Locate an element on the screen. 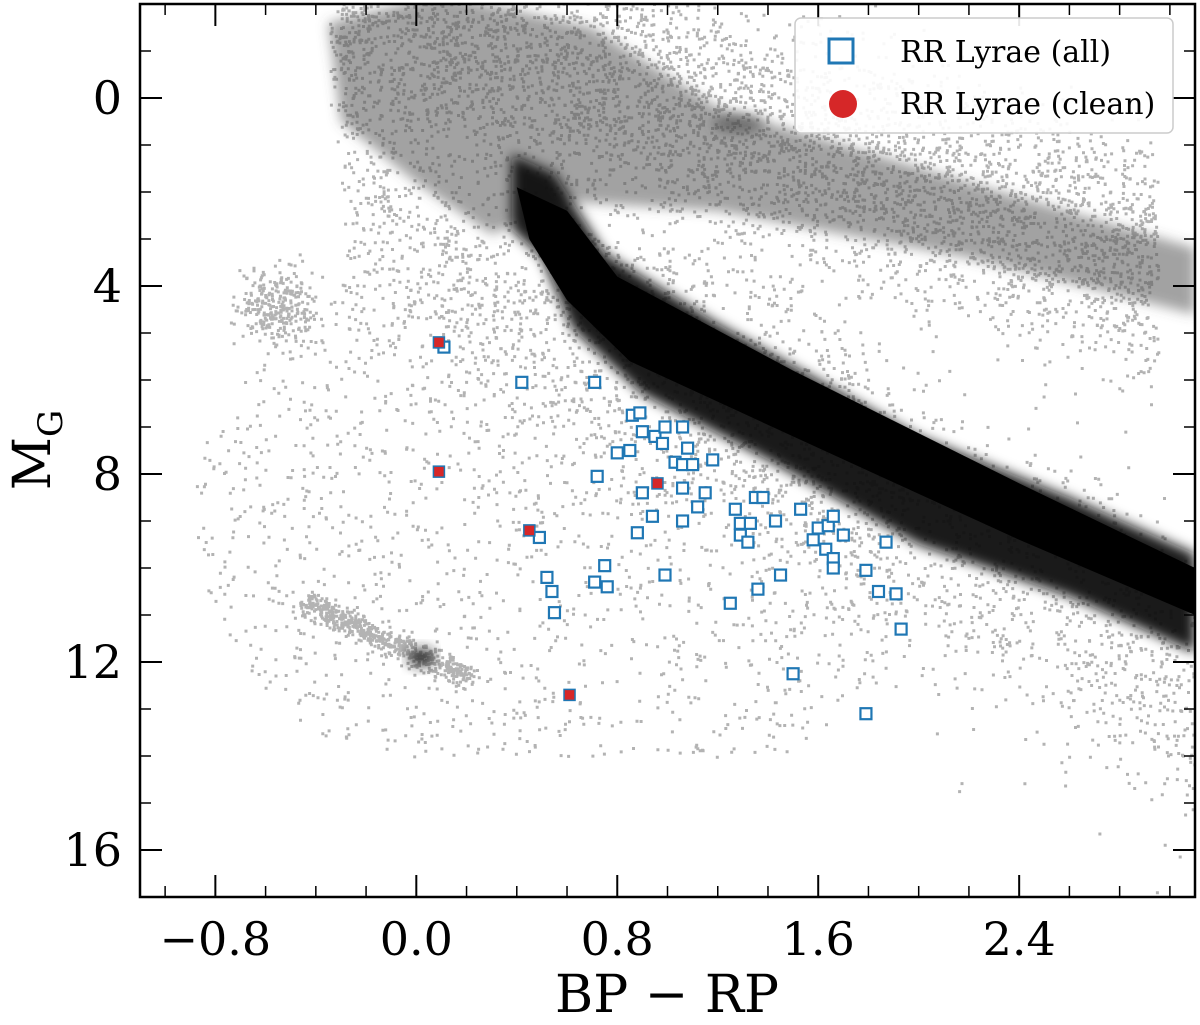 The image size is (1200, 1025). y-axis-title: MG is located at coordinates (37, 450).